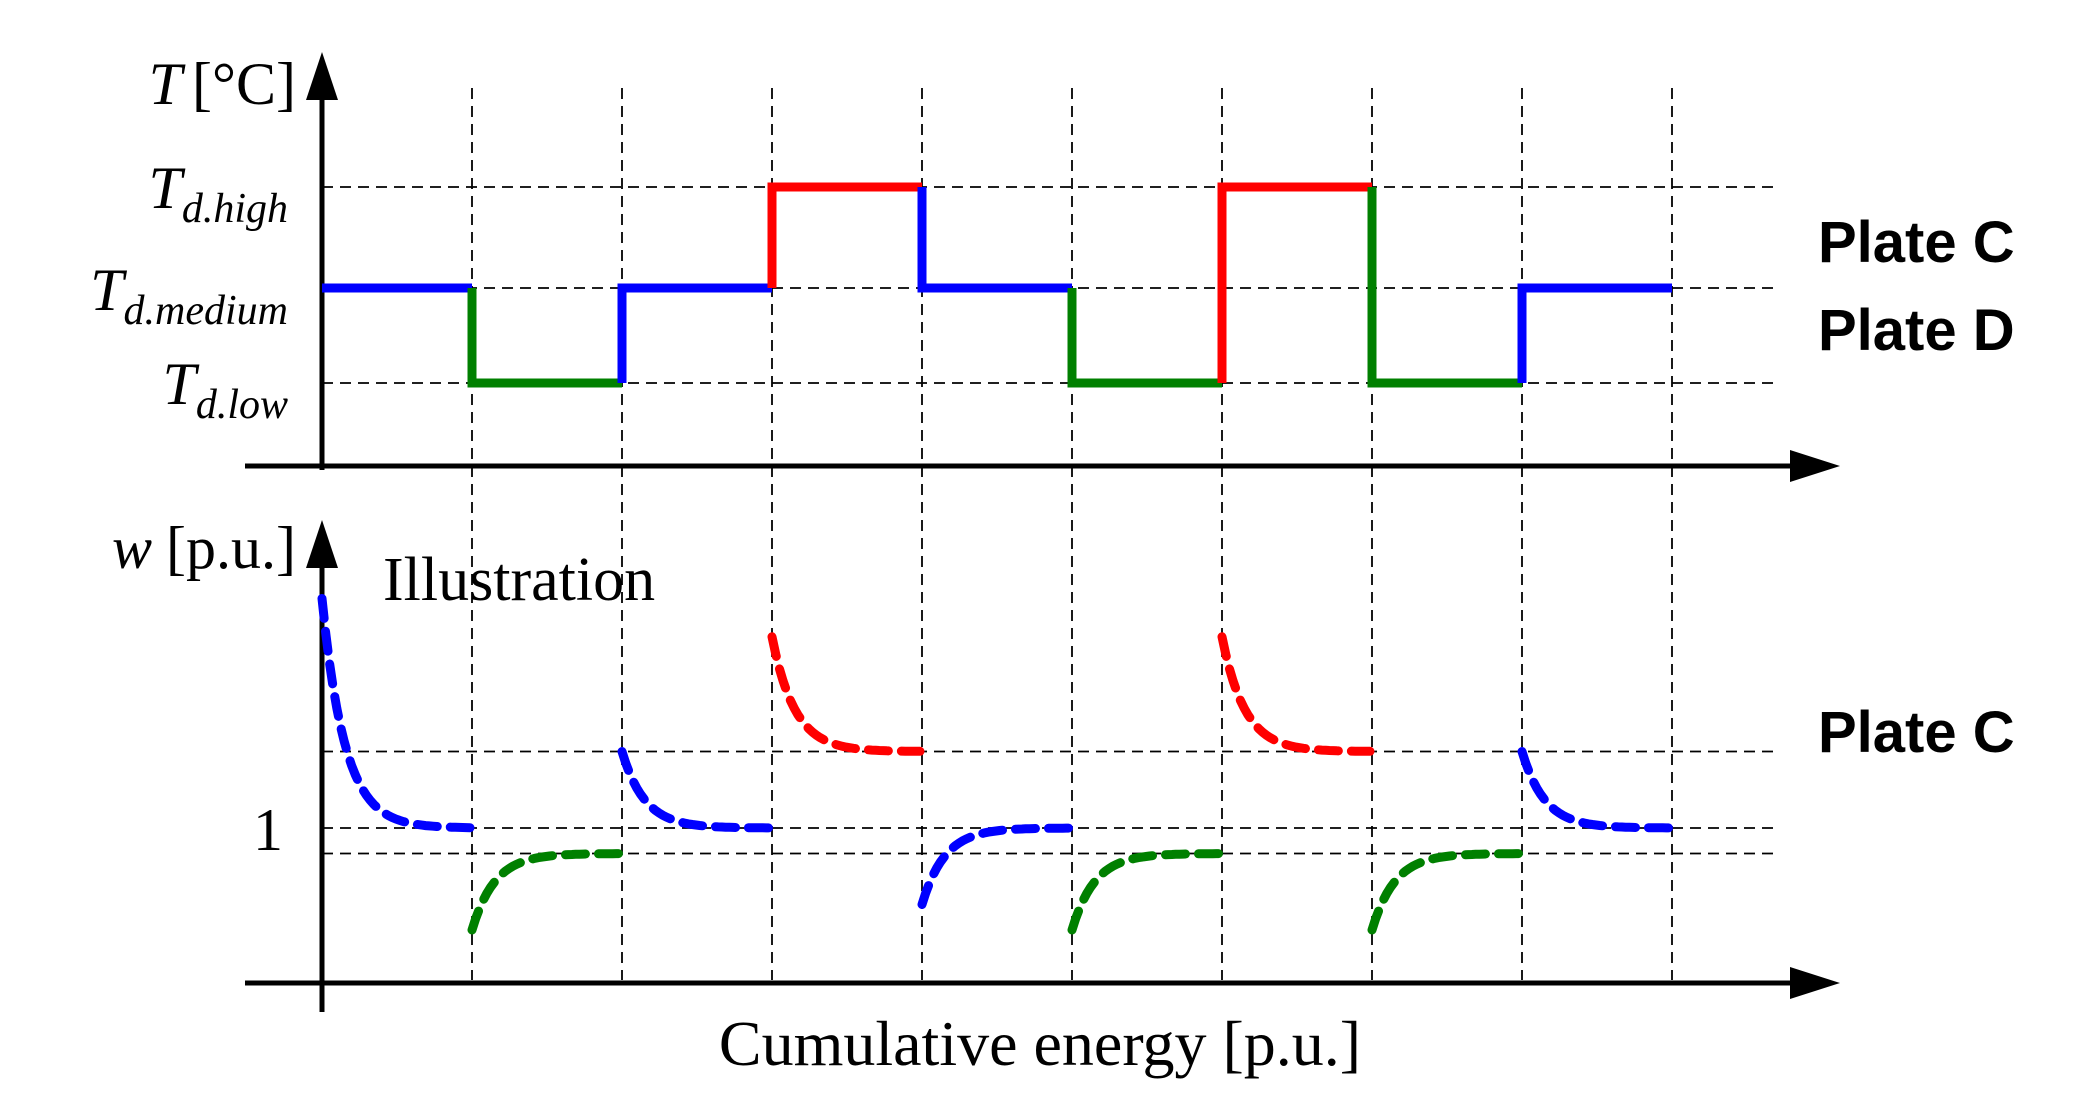 Image resolution: width=2092 pixels, height=1112 pixels. I want to click on temp-segment-3-medium, so click(694, 333).